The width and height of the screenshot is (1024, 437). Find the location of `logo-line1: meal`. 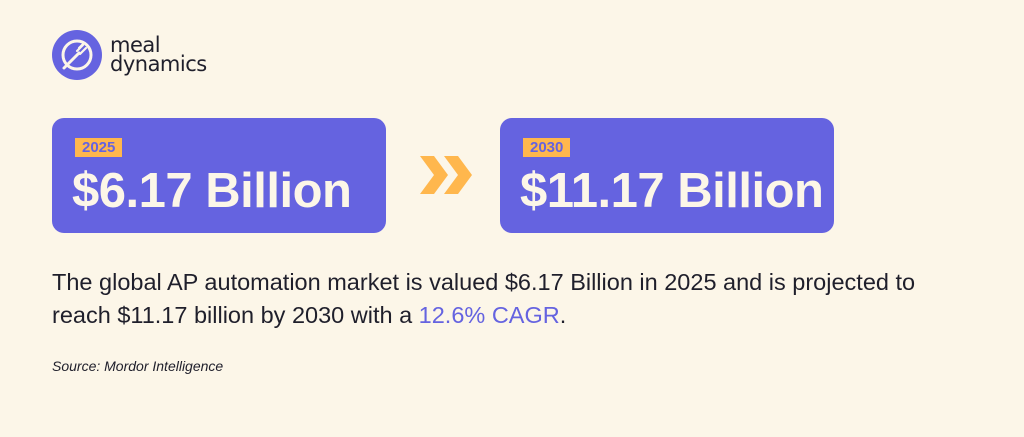

logo-line1: meal is located at coordinates (135, 45).